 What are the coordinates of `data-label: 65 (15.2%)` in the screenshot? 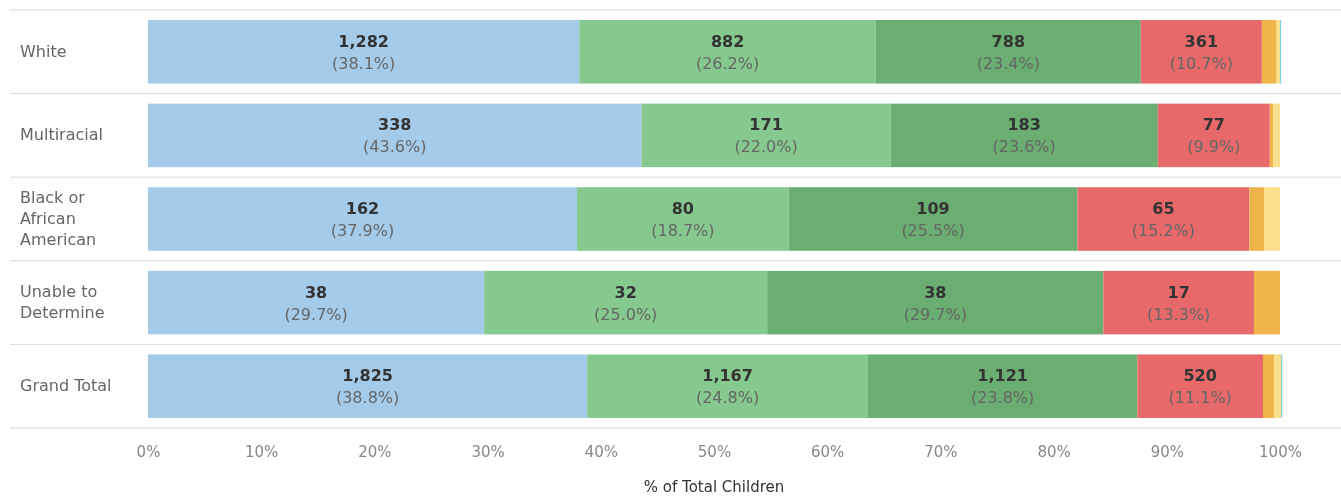 It's located at (1163, 219).